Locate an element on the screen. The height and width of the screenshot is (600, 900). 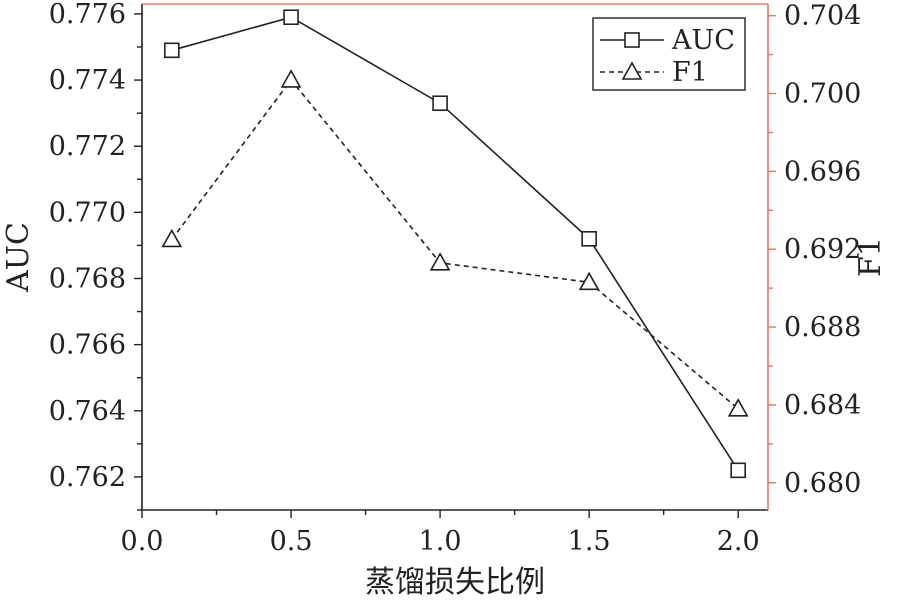
right-y-tick-label: 0.700 is located at coordinates (822, 94).